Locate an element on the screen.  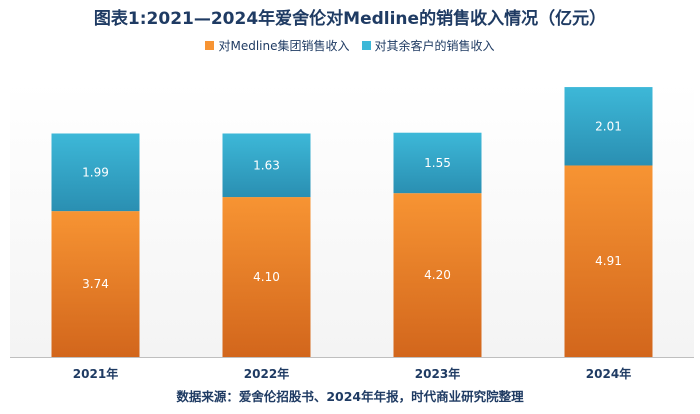
data-label-other-1: 1.63 is located at coordinates (266, 165).